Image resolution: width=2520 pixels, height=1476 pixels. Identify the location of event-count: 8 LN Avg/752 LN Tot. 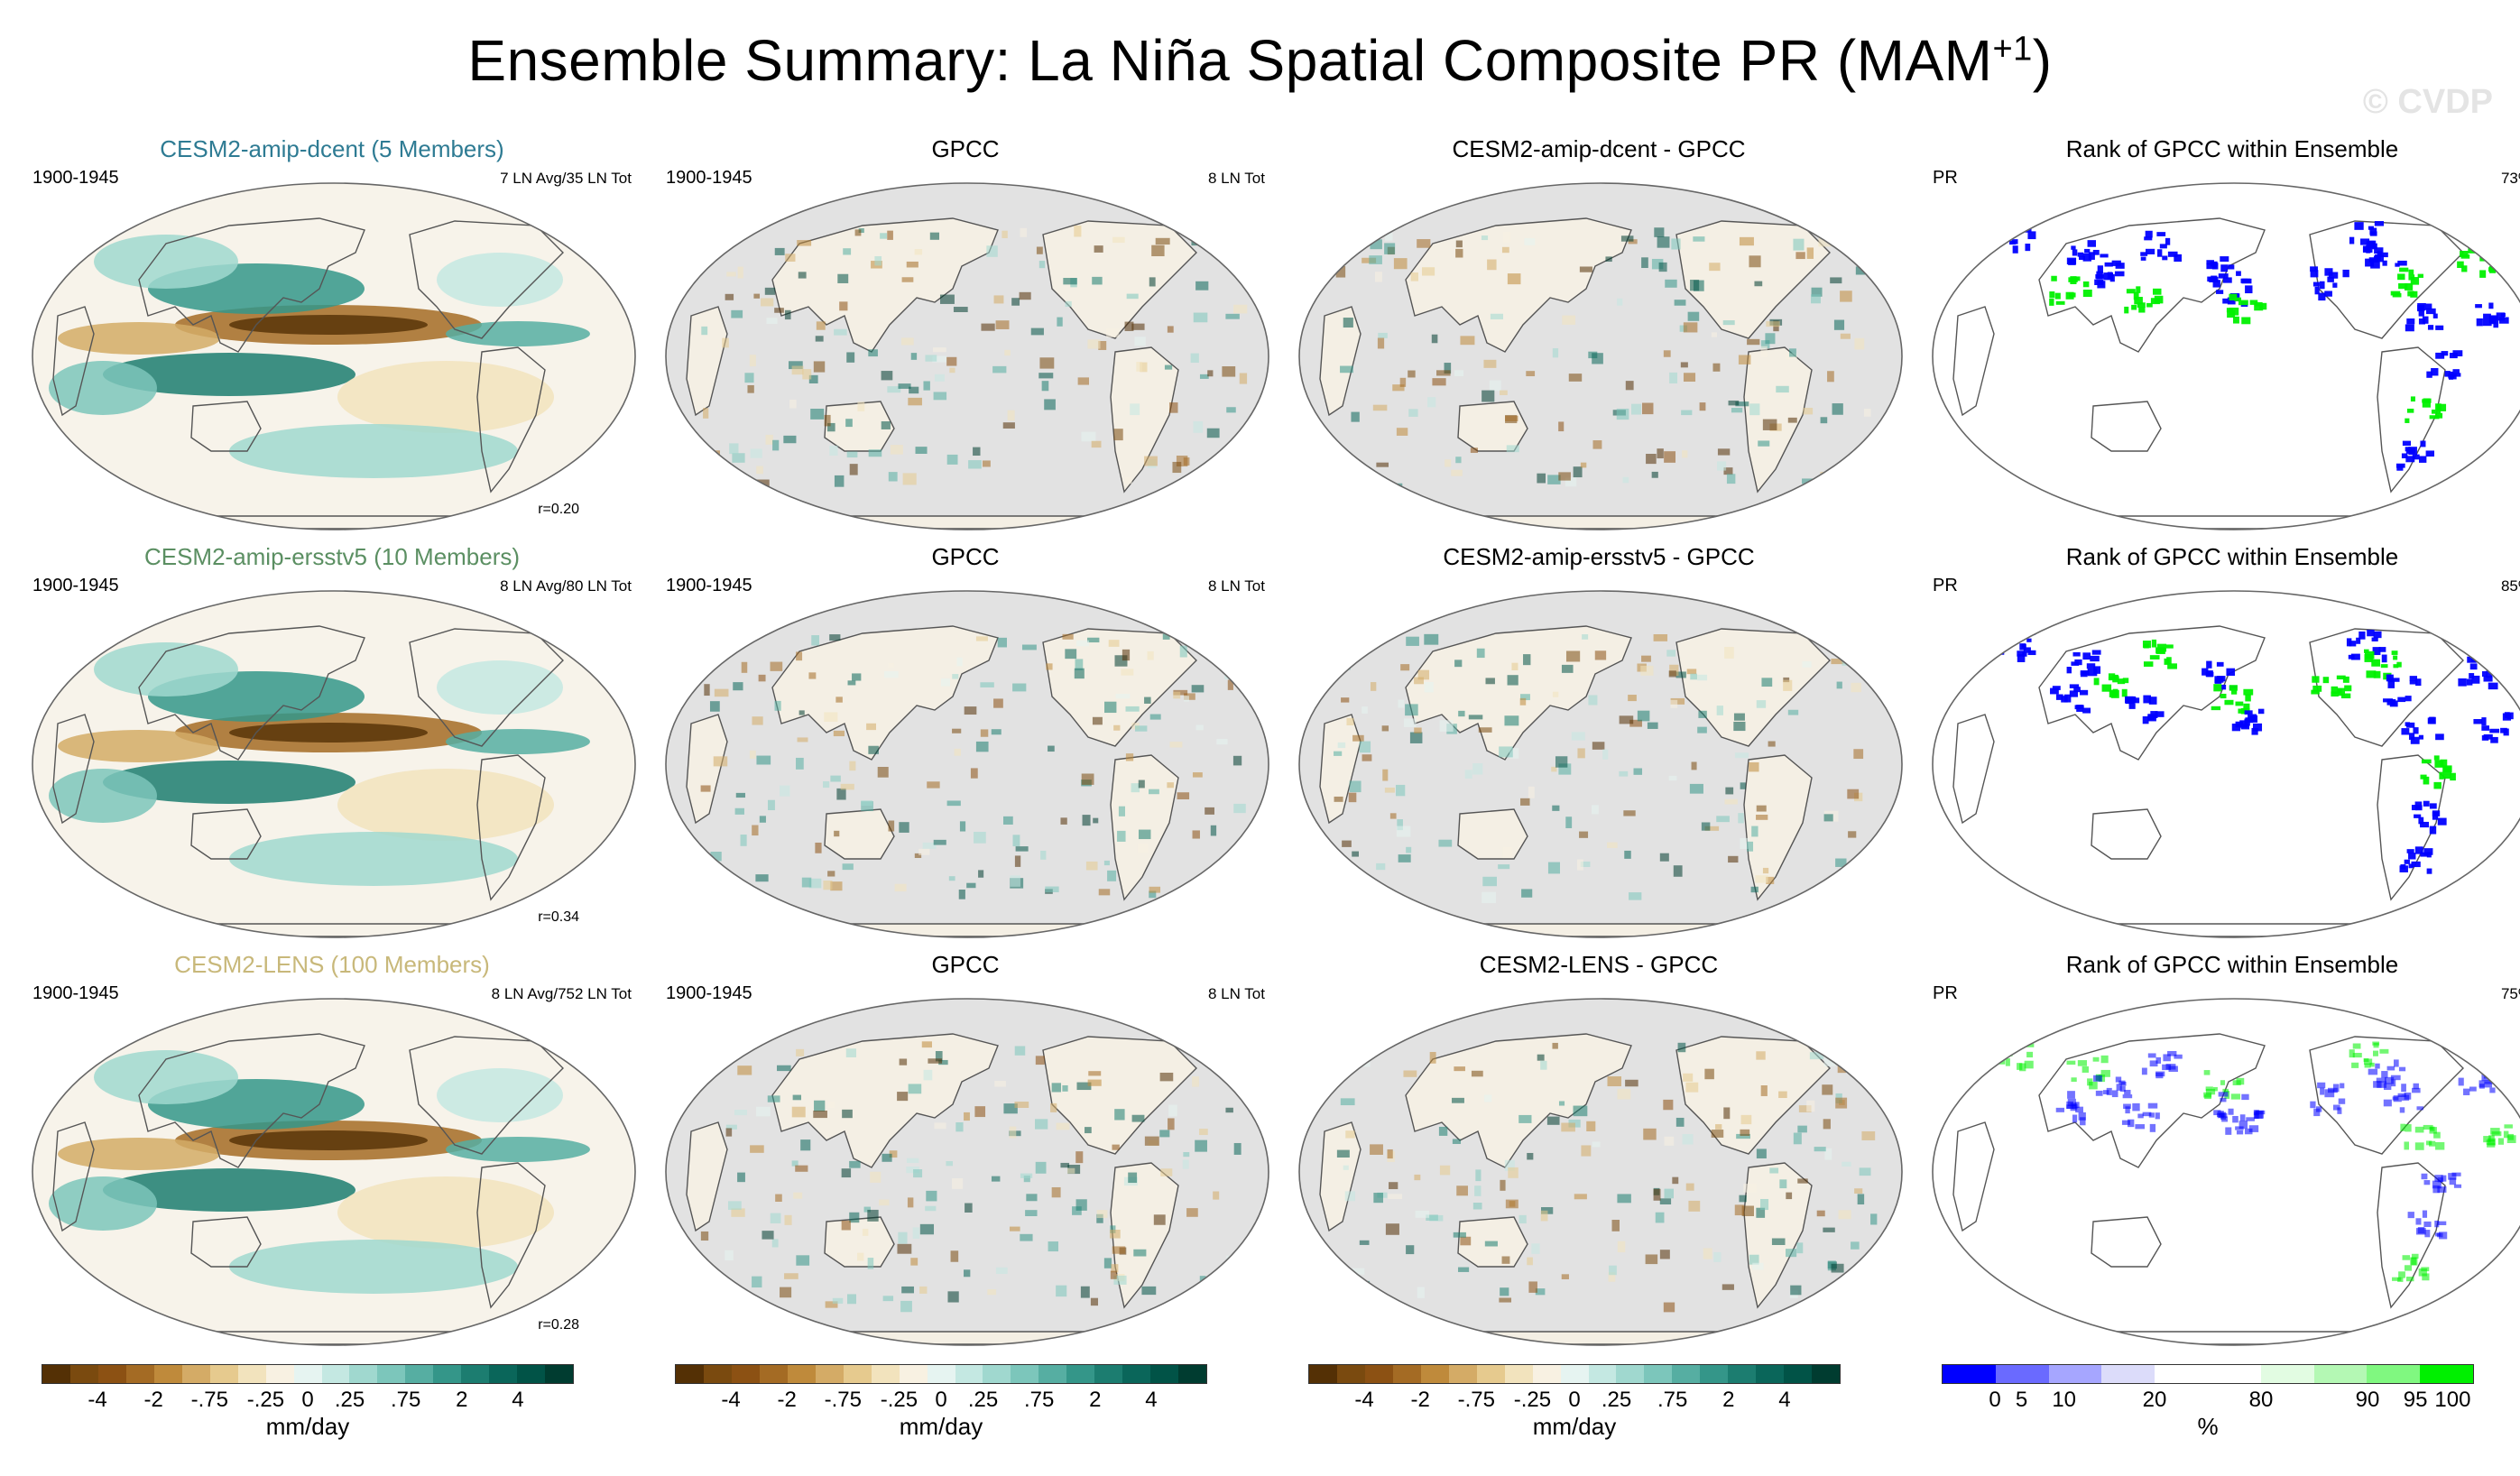
(561, 993).